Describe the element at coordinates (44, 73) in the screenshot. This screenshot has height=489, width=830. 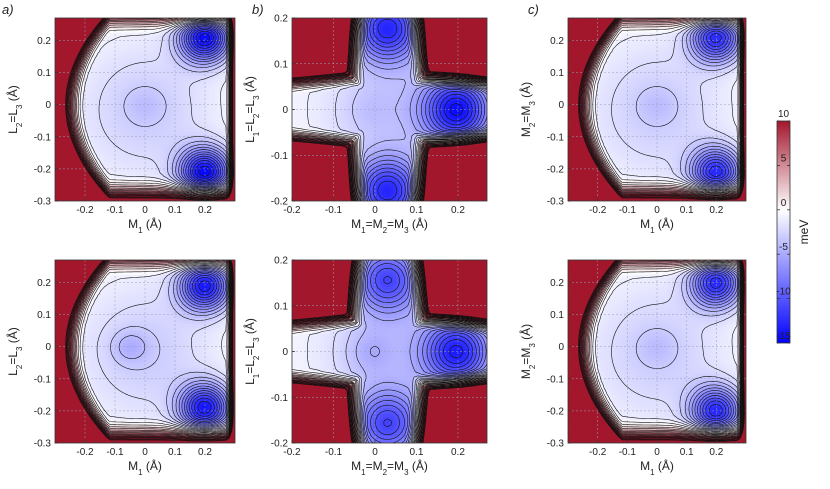
I see `y-tick-label: 0.1` at that location.